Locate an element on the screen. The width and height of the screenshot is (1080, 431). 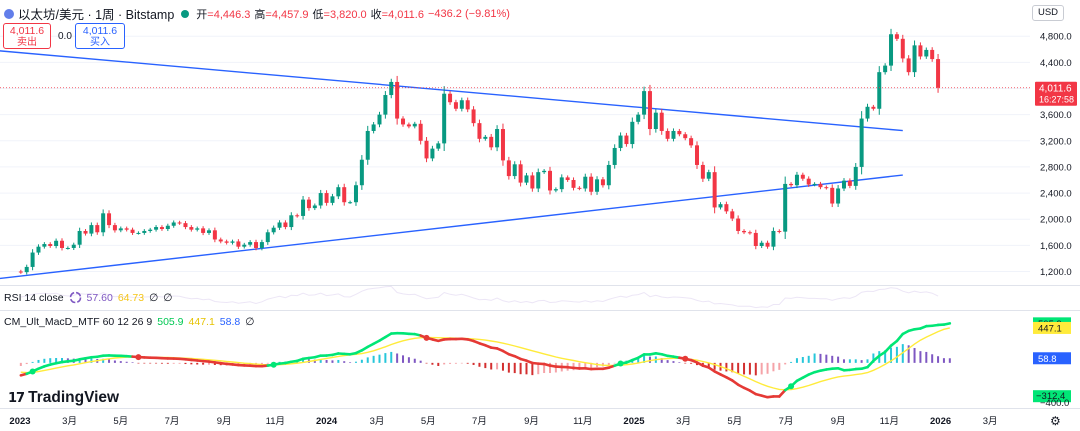
sell-price: 4,011.6 is located at coordinates (27, 31).